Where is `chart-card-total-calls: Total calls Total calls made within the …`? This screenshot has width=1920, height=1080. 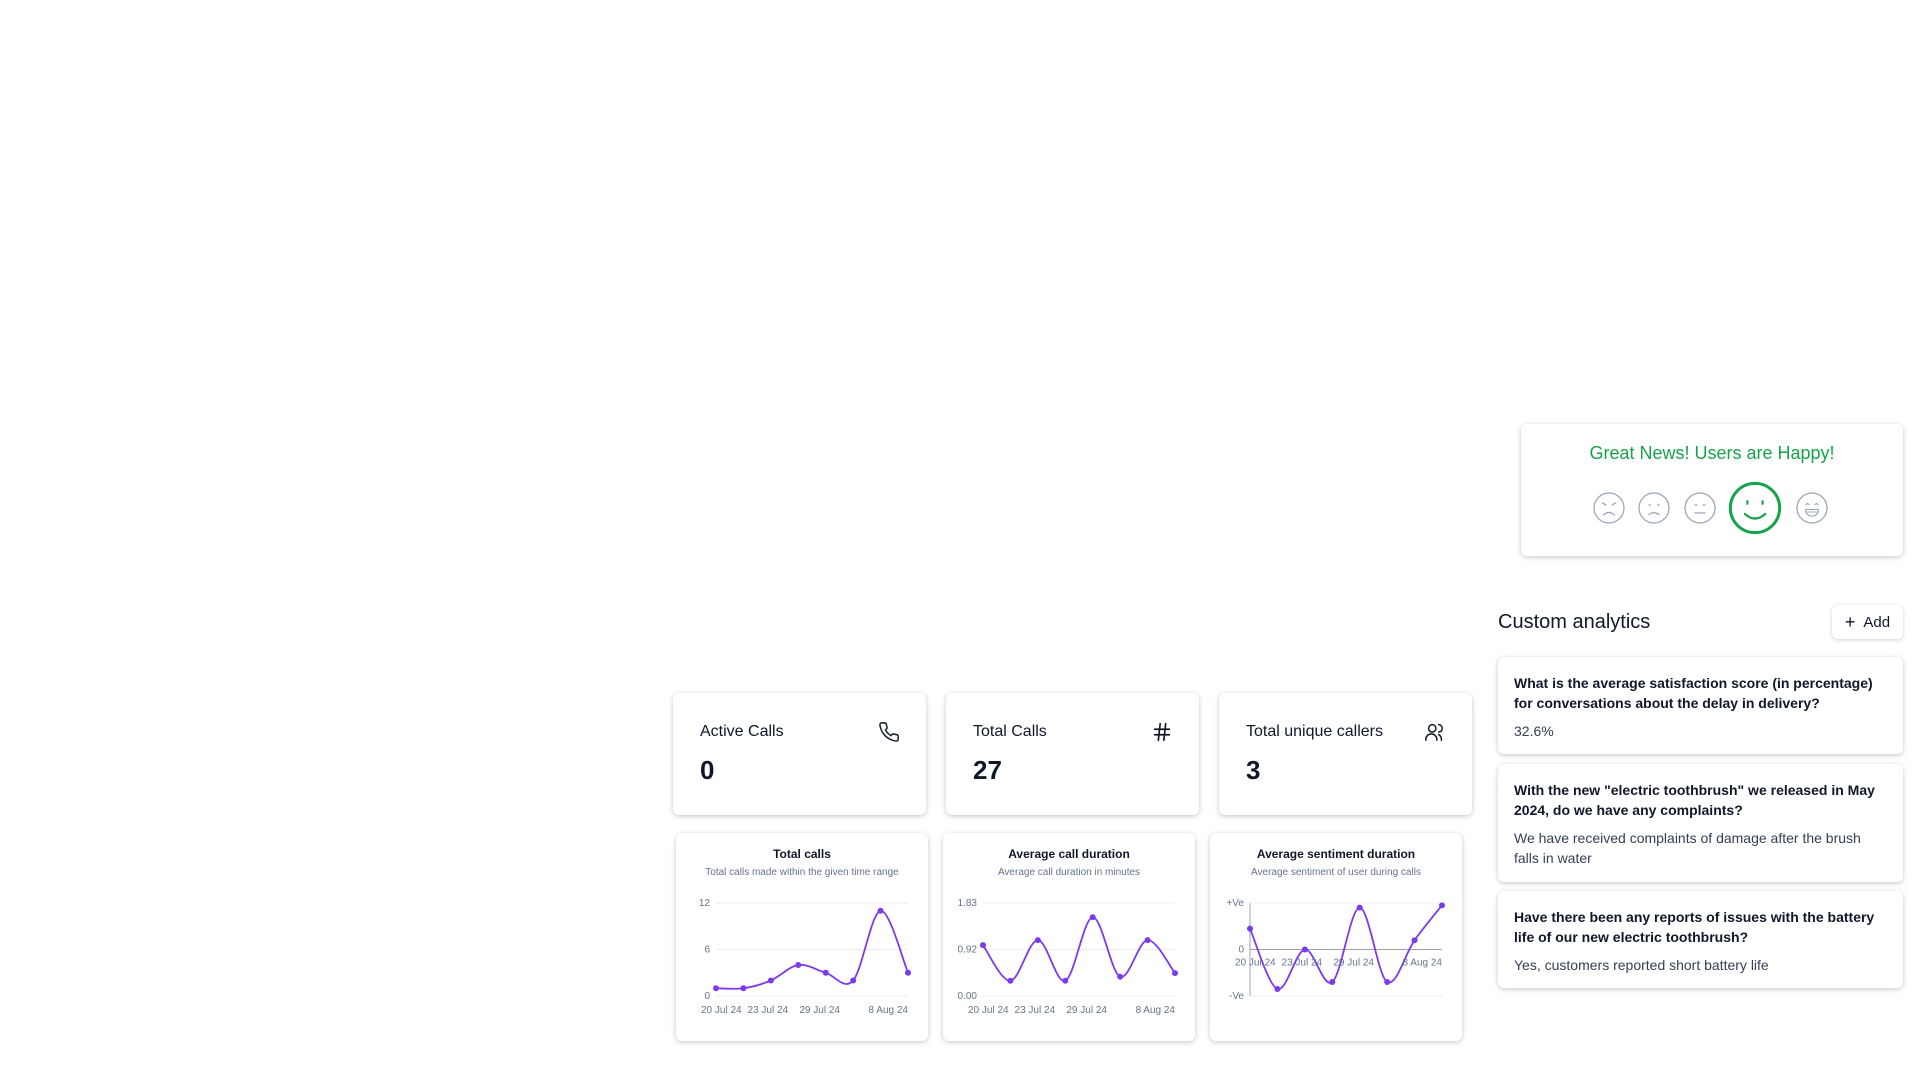
chart-card-total-calls: Total calls Total calls made within the … is located at coordinates (802, 937).